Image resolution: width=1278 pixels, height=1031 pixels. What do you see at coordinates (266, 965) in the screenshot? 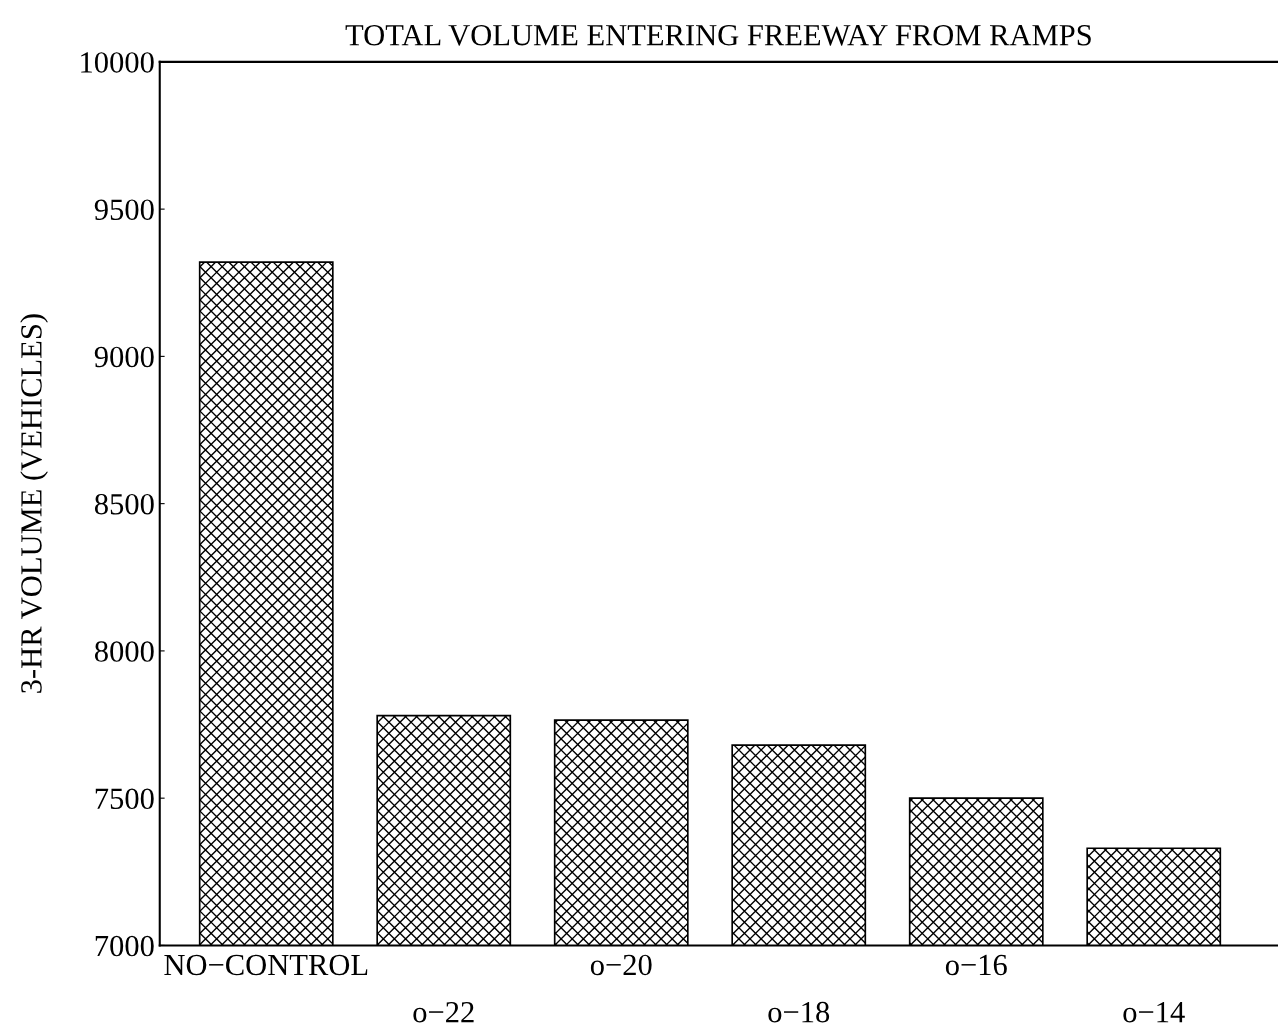
I see `x-tick-label: NO−CONTROL` at bounding box center [266, 965].